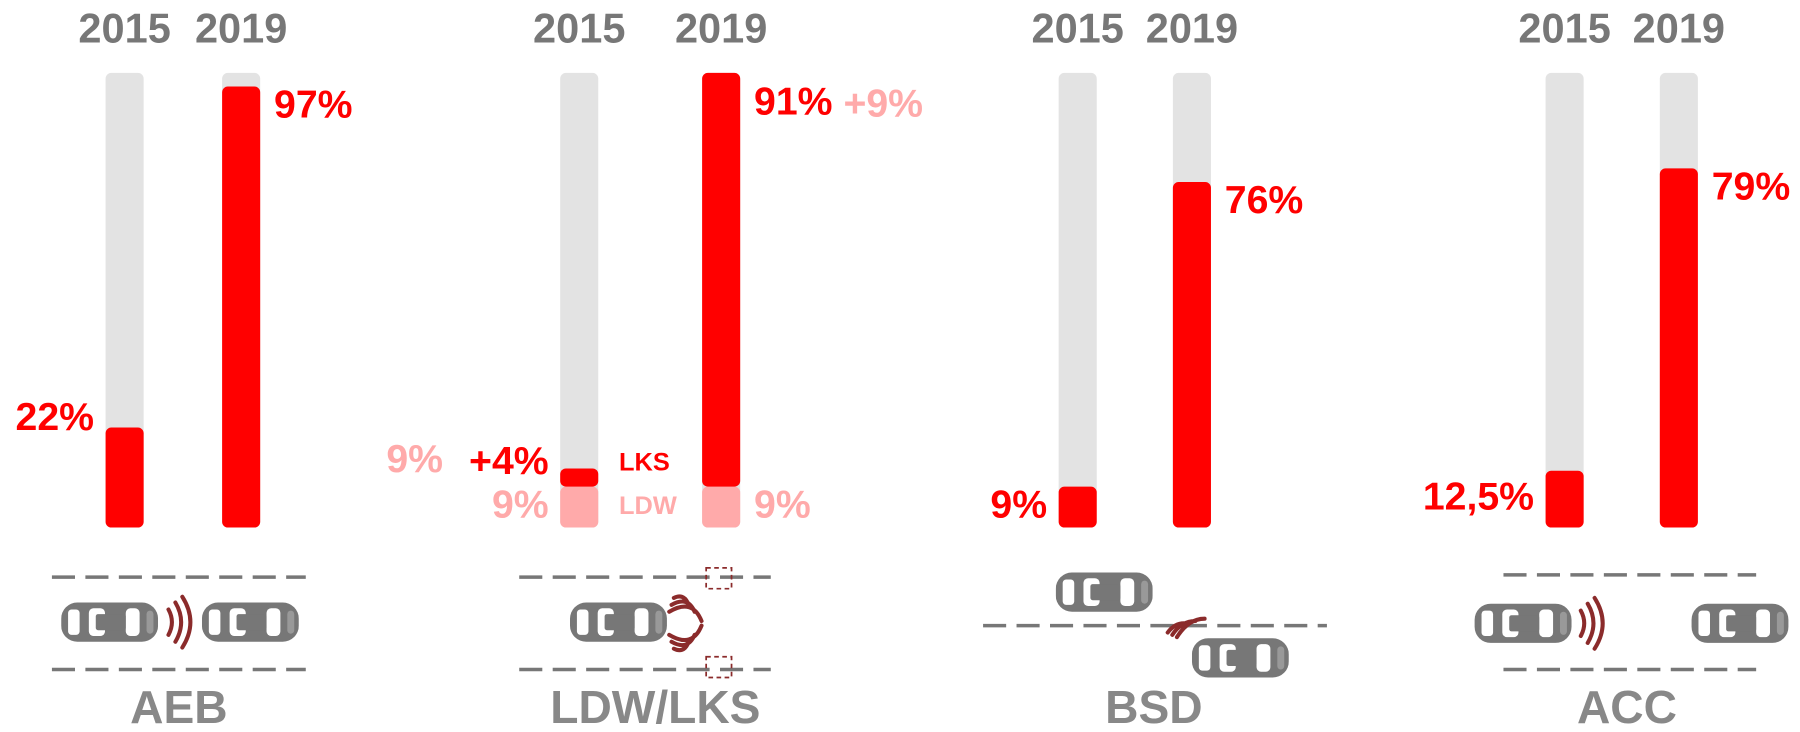 The image size is (1800, 732). Describe the element at coordinates (1153, 706) in the screenshot. I see `panel-title: BSD` at that location.